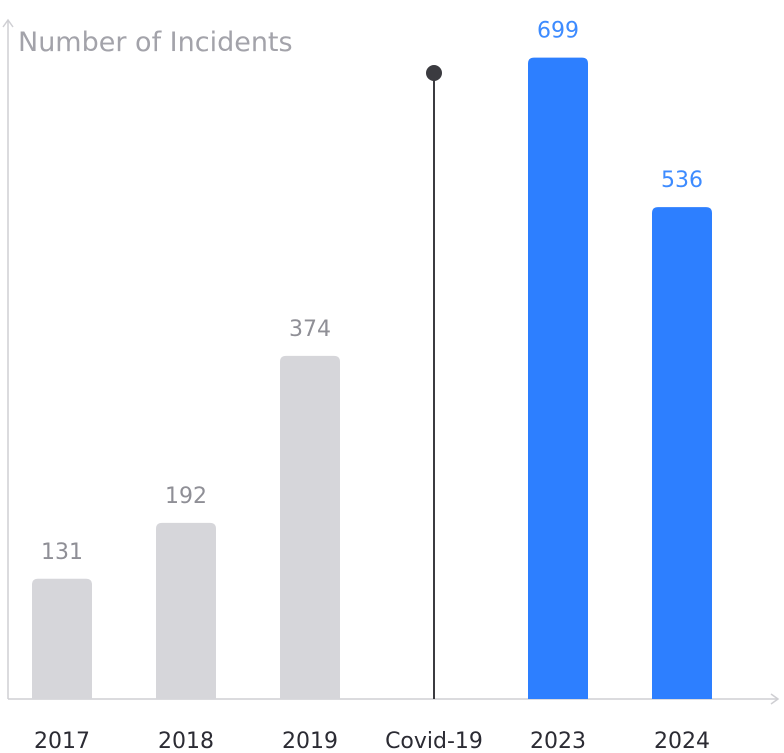 Image resolution: width=784 pixels, height=753 pixels. Describe the element at coordinates (682, 180) in the screenshot. I see `value-label-2024: 536` at that location.